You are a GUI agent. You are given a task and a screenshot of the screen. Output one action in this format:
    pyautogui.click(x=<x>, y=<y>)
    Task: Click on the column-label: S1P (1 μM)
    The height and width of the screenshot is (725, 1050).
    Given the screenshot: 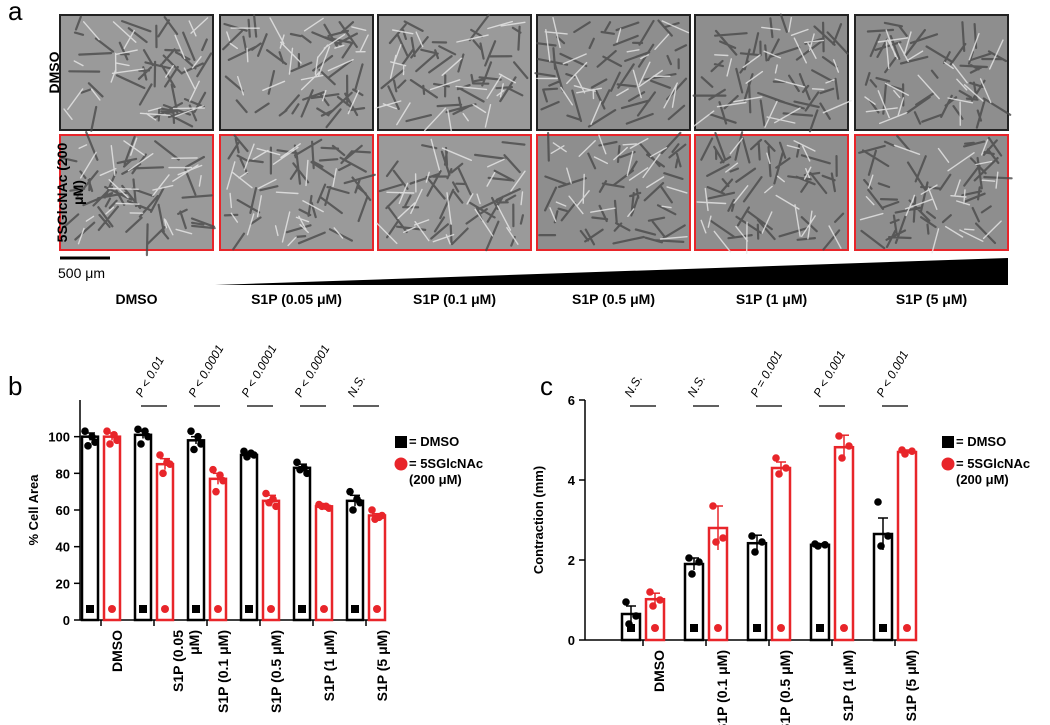 What is the action you would take?
    pyautogui.click(x=771, y=299)
    